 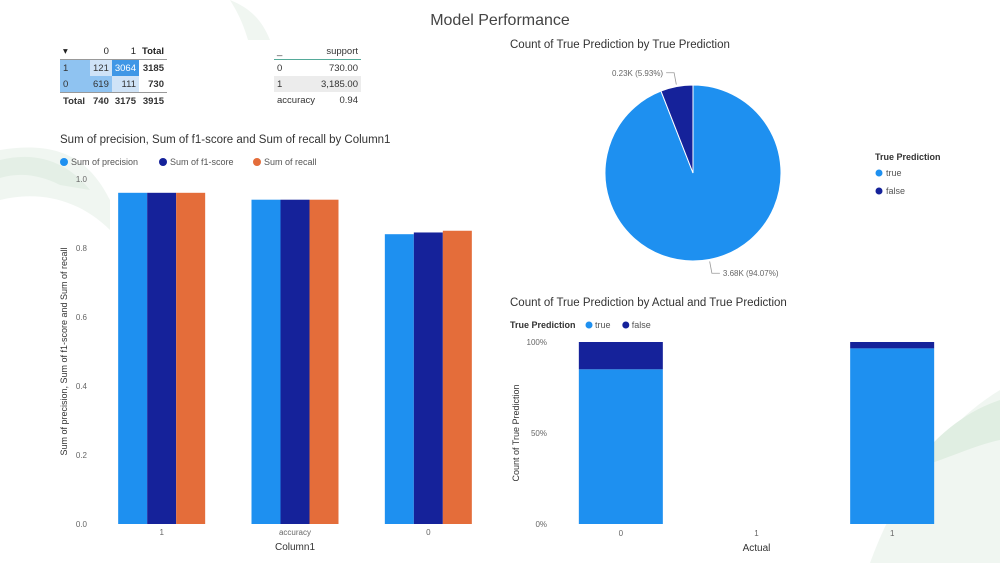 I want to click on support-row-label: accuracy, so click(x=296, y=100).